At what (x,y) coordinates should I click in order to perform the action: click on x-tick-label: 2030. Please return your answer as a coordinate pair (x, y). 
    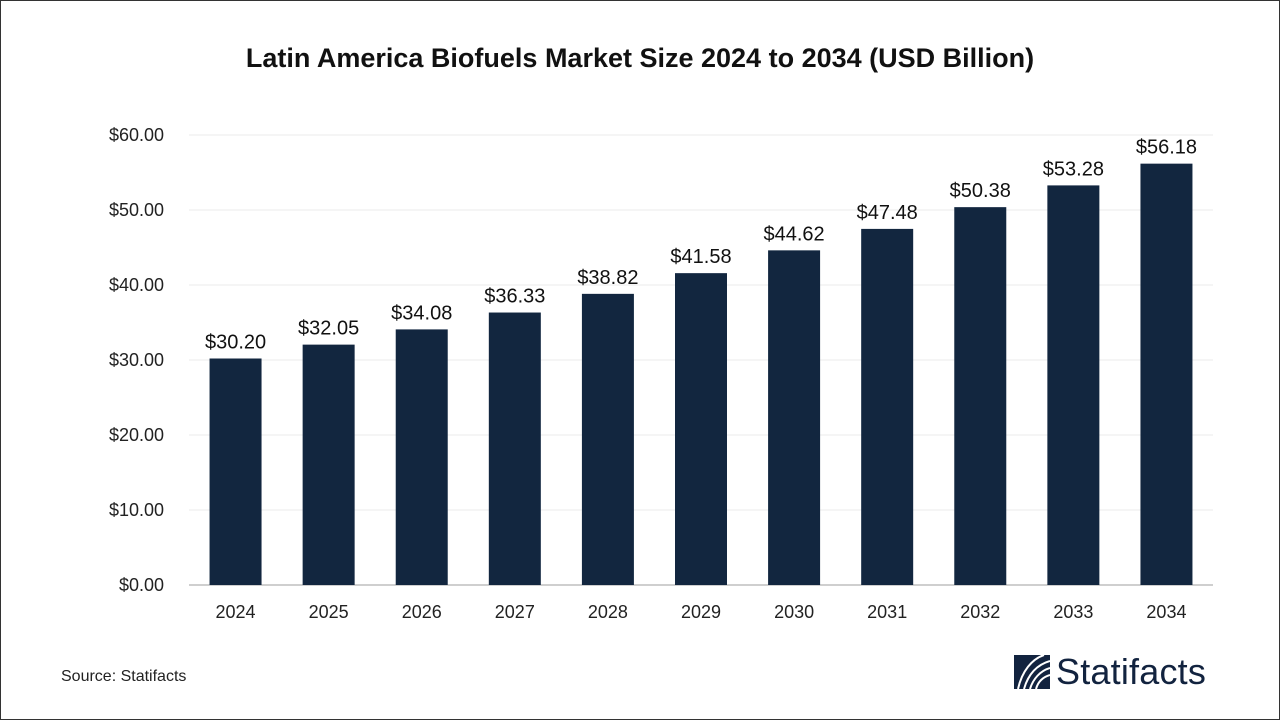
    Looking at the image, I should click on (794, 612).